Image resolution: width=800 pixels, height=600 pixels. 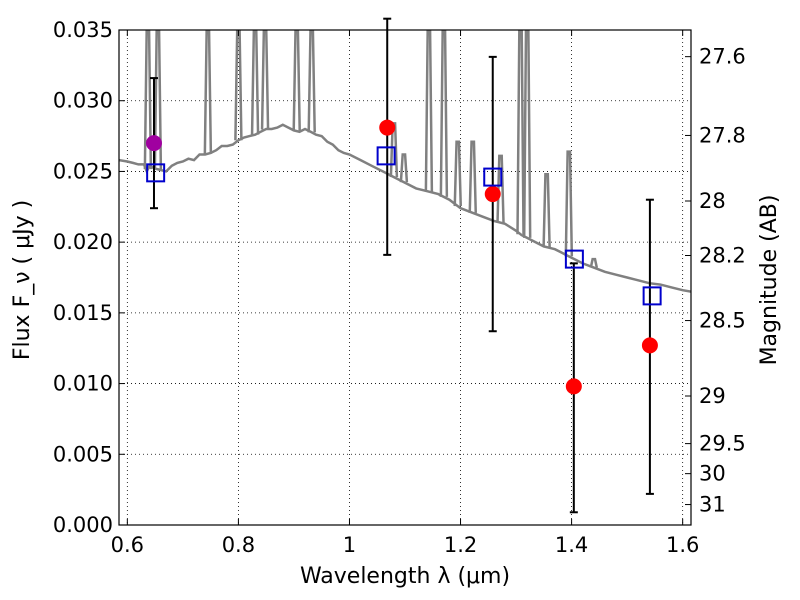 I want to click on right-tick-label: 28.5, so click(x=722, y=321).